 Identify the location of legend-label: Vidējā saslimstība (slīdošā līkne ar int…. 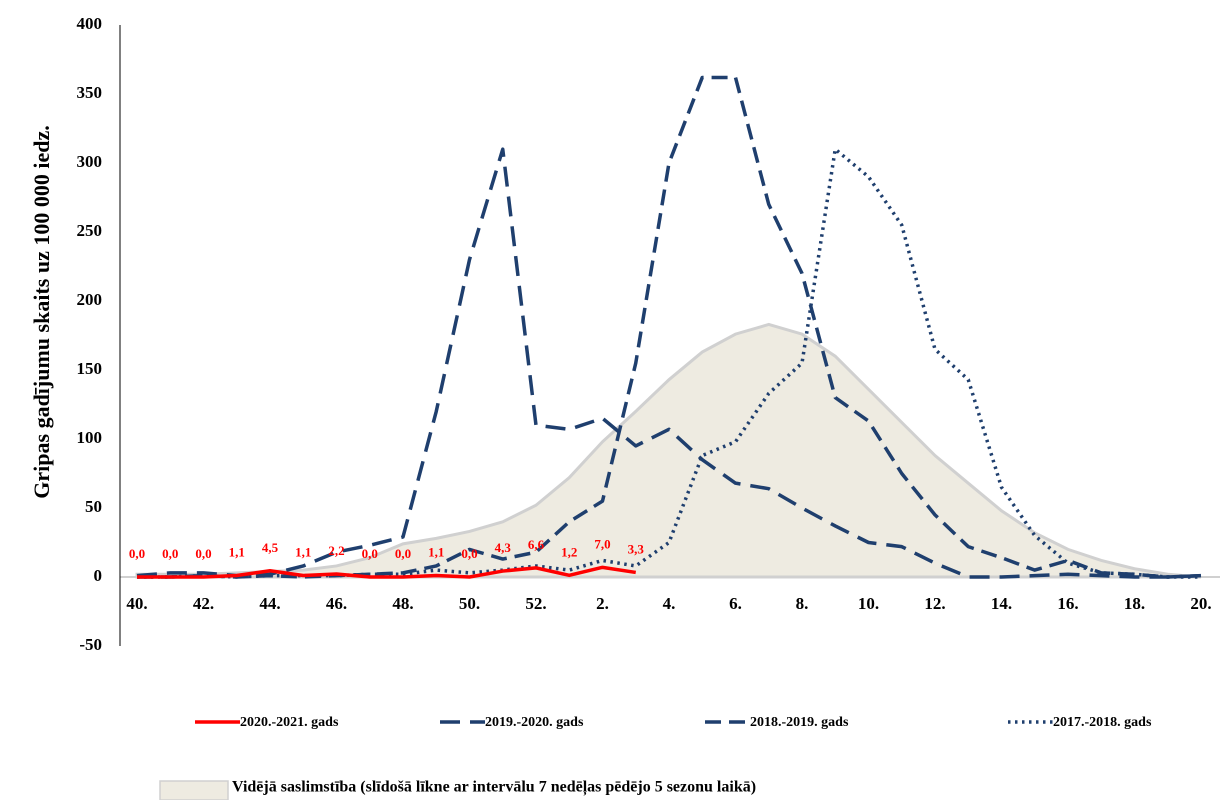
(494, 788).